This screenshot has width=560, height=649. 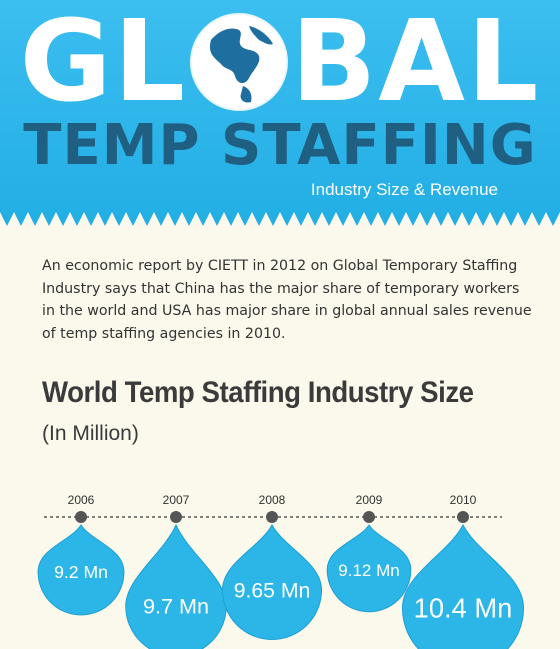 I want to click on value-label-2008: 9.65 Mn, so click(x=272, y=590).